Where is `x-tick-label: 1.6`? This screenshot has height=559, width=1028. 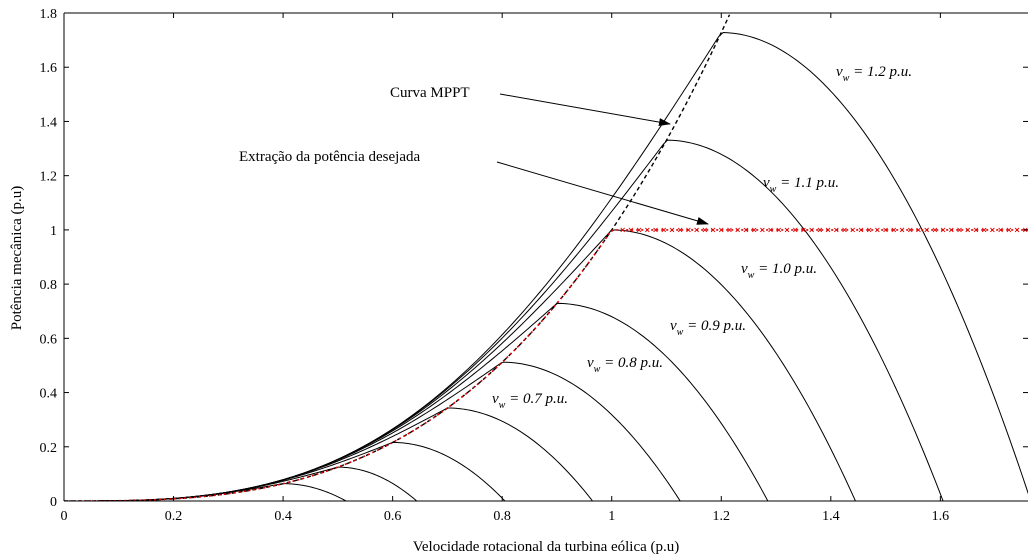 x-tick-label: 1.6 is located at coordinates (941, 516).